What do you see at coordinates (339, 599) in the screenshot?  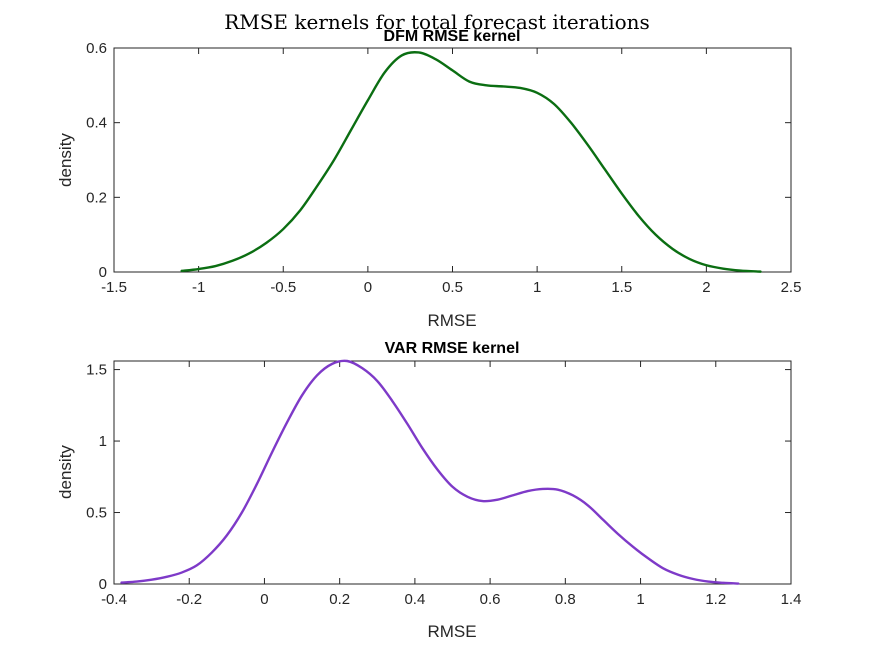 I see `var-x-tick-label: 0.2` at bounding box center [339, 599].